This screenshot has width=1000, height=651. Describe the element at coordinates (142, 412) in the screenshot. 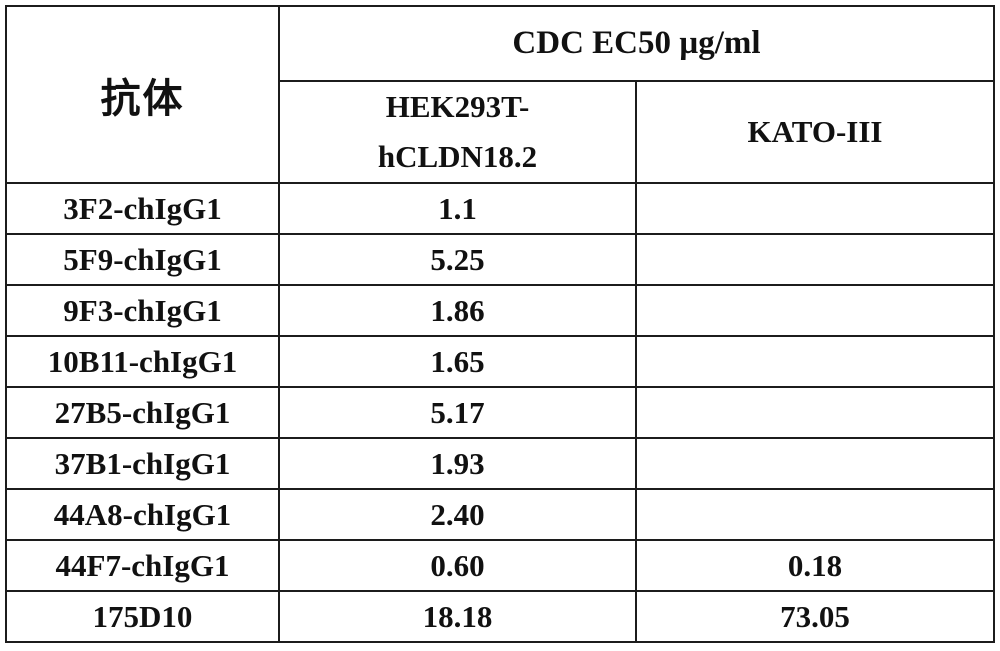

I see `antibody-name-cell: 27B5-chIgG1` at that location.